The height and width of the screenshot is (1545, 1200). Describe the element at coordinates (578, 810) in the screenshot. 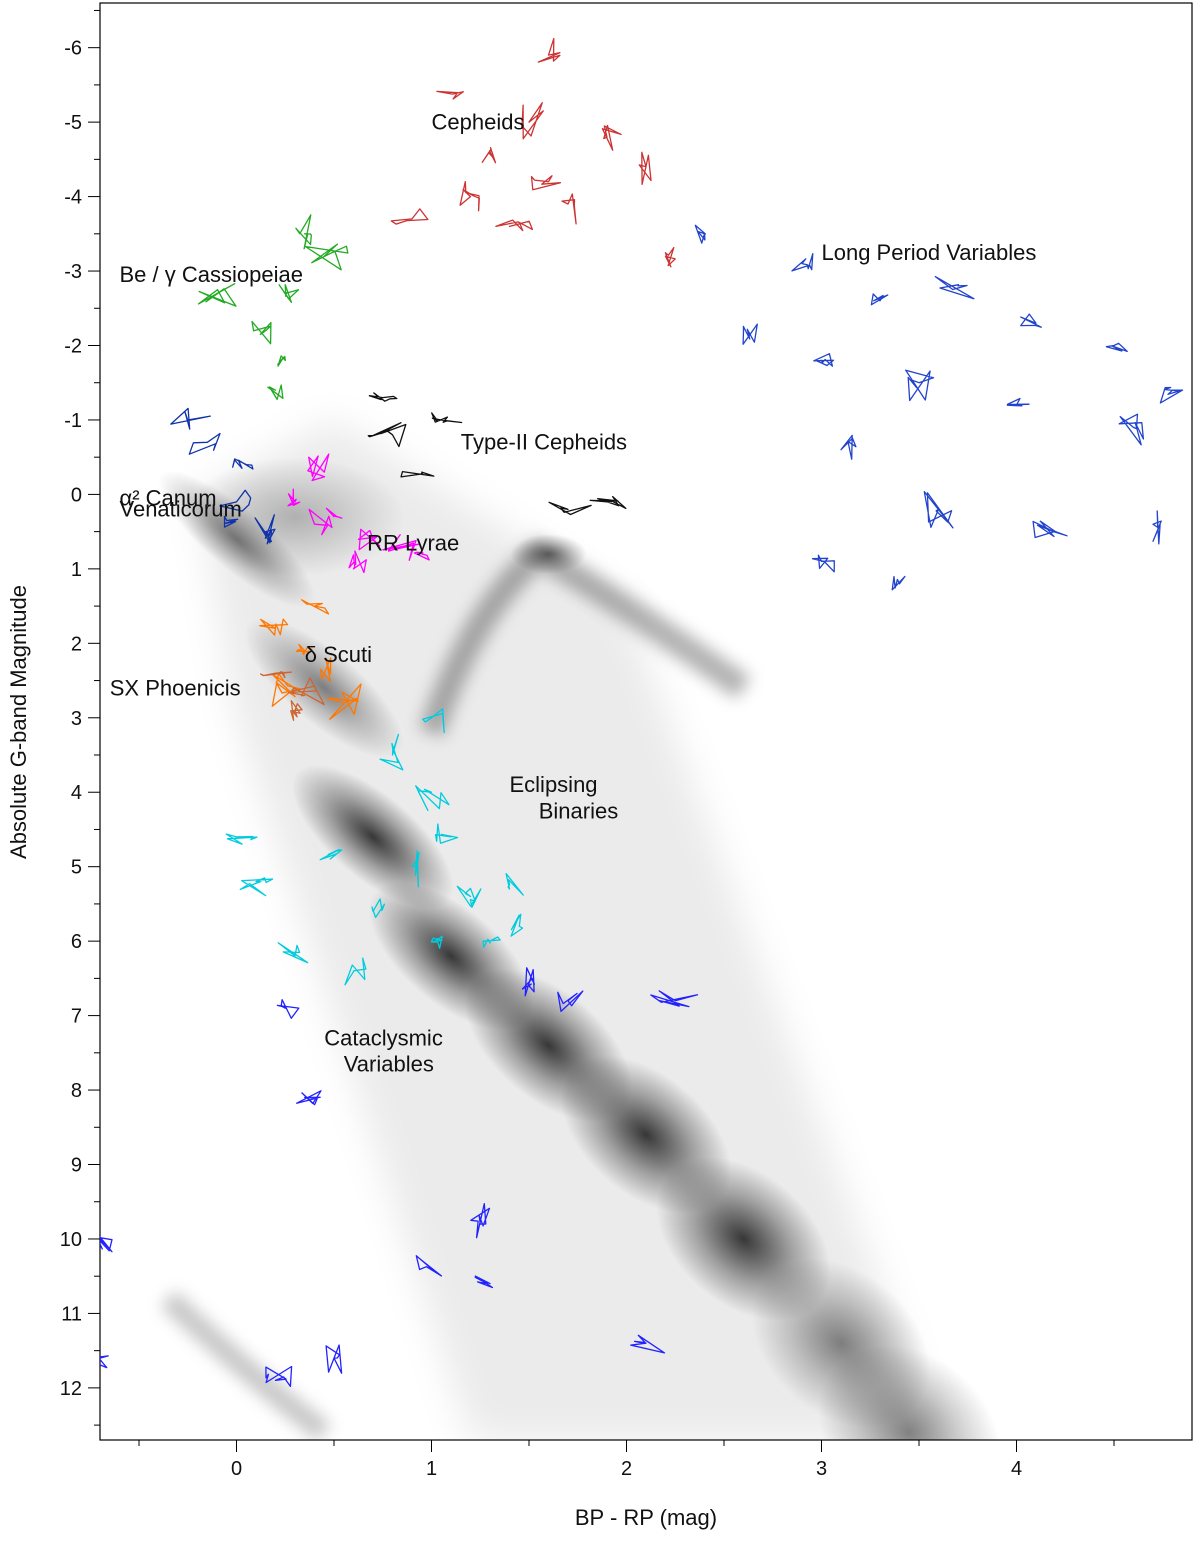

I see `annotation-label: Binaries` at that location.